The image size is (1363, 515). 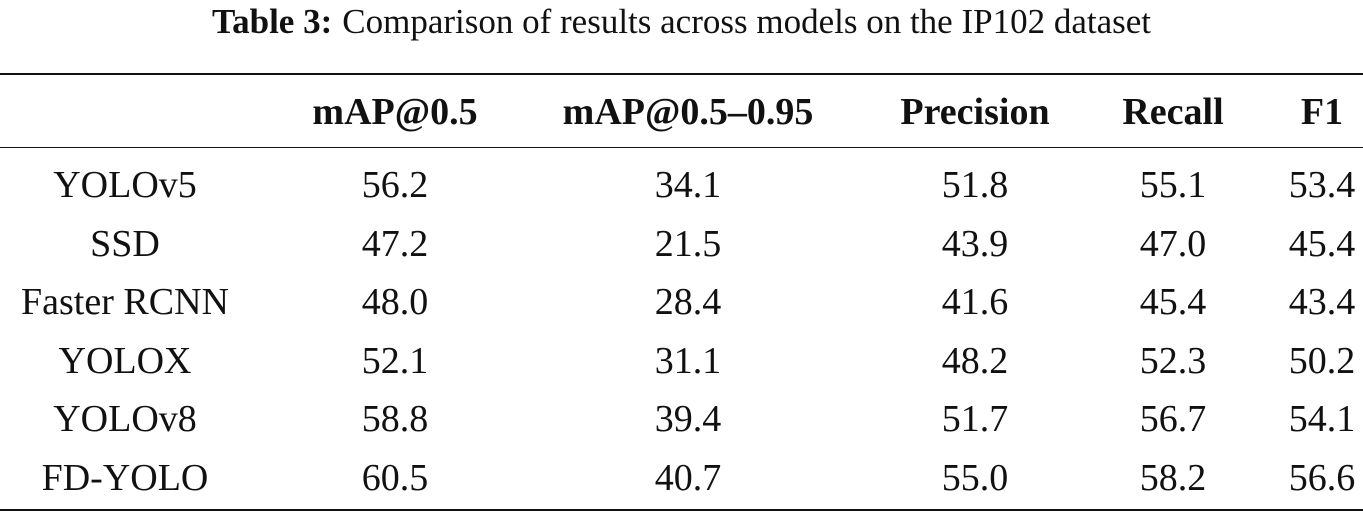 What do you see at coordinates (1322, 360) in the screenshot?
I see `cell-value: 50.2` at bounding box center [1322, 360].